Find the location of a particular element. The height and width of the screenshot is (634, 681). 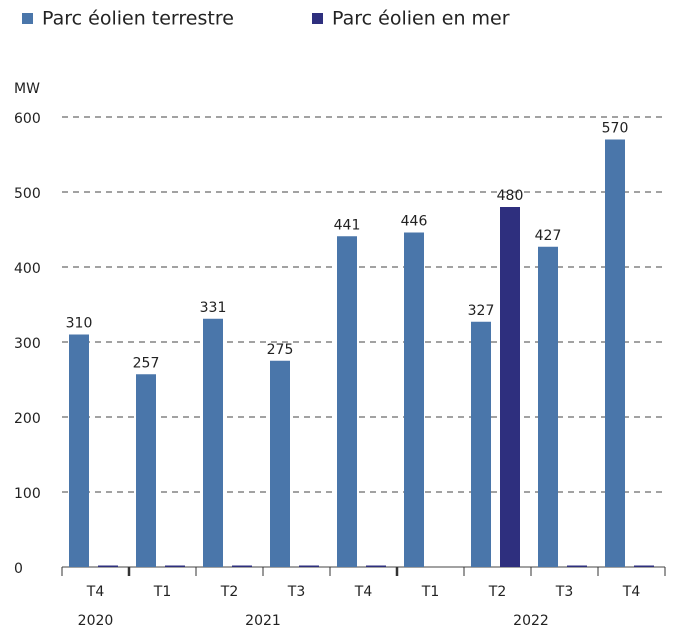

value-label: 427 is located at coordinates (548, 236).